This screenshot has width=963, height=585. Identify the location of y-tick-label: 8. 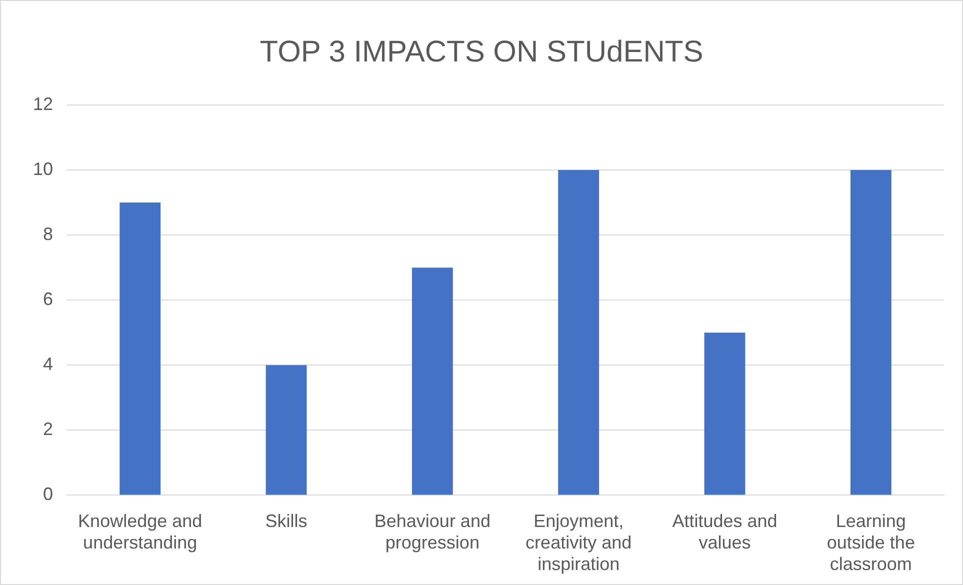
(48, 234).